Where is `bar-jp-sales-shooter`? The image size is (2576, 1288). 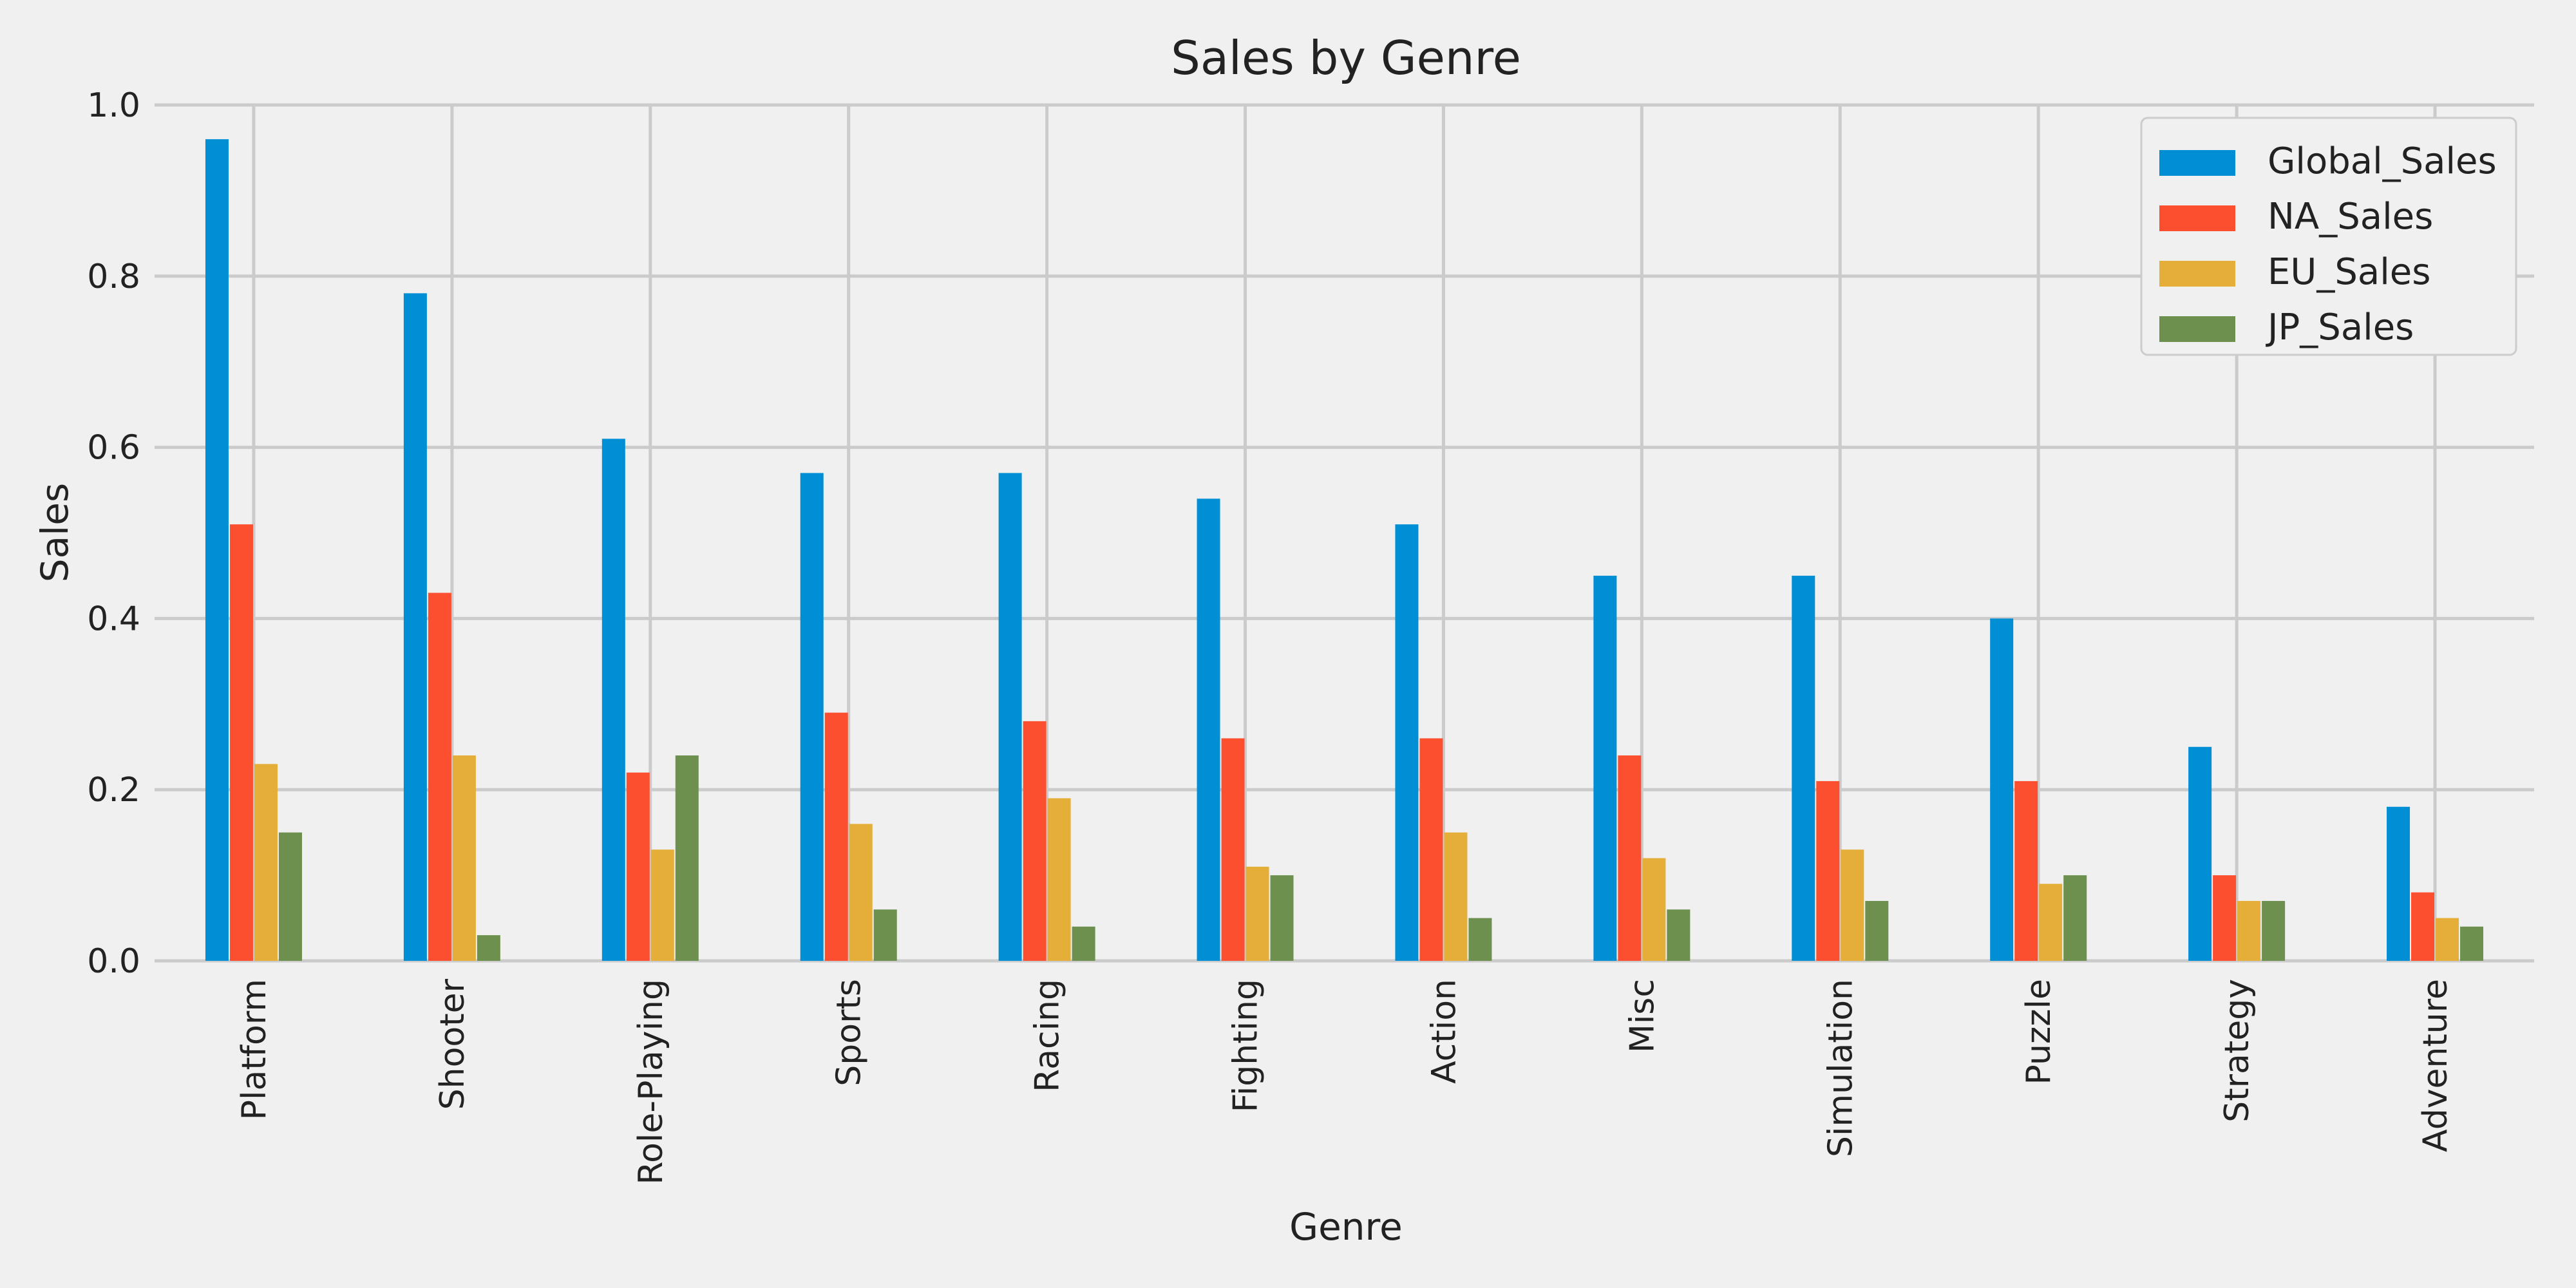
bar-jp-sales-shooter is located at coordinates (489, 948).